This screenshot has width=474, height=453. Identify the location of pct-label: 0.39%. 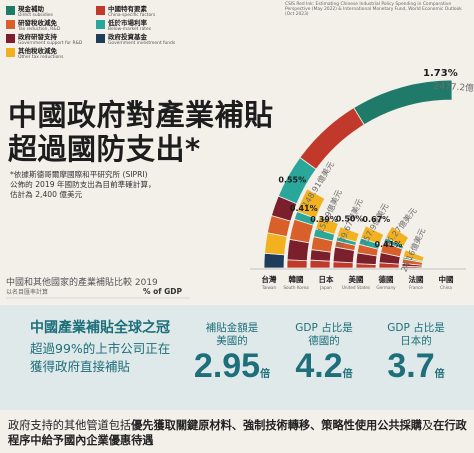
(324, 219).